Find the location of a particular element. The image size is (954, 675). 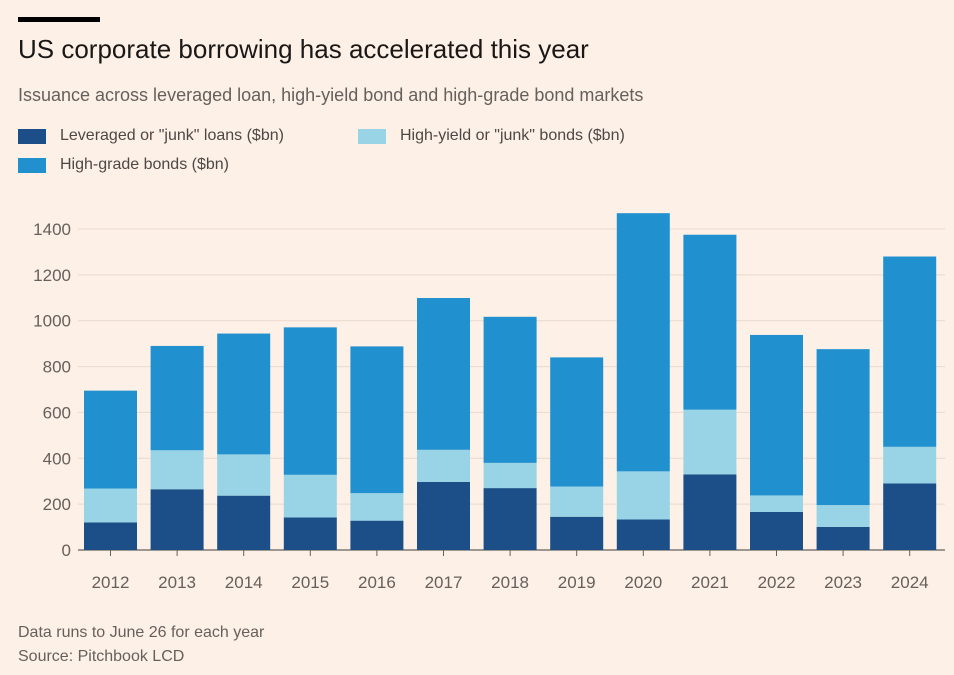

legend-swatch-loans is located at coordinates (32, 136).